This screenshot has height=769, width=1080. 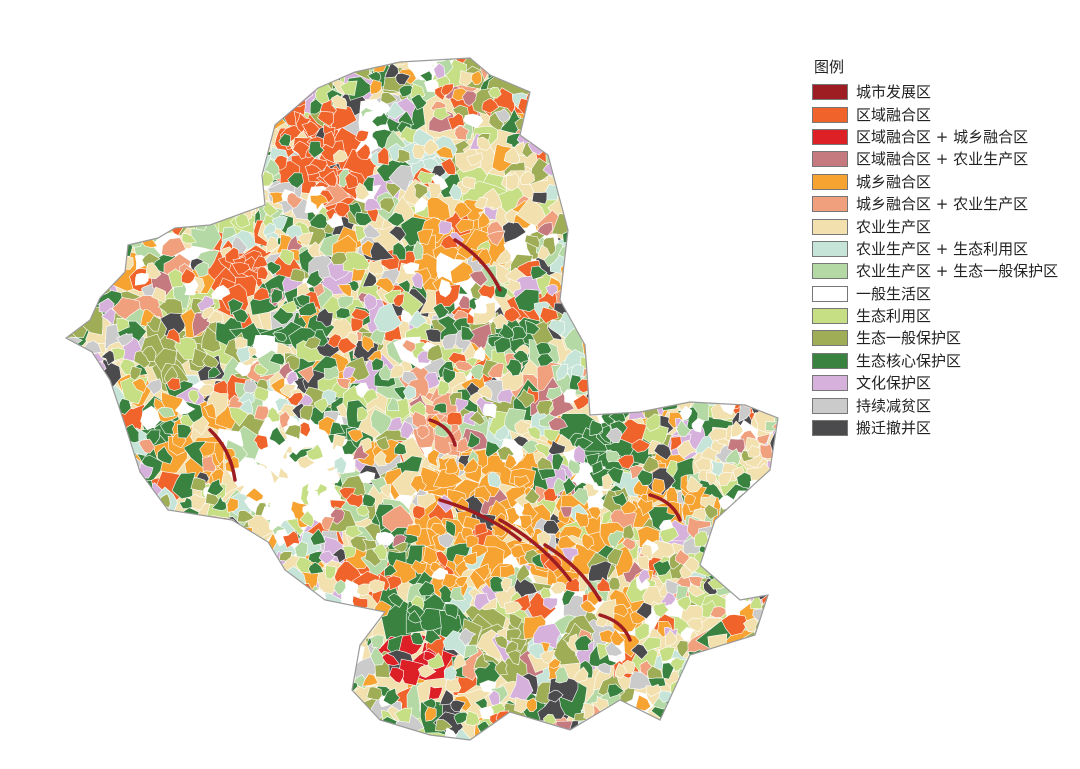 What do you see at coordinates (935, 361) in the screenshot?
I see `legend-item: 生态核心保护区` at bounding box center [935, 361].